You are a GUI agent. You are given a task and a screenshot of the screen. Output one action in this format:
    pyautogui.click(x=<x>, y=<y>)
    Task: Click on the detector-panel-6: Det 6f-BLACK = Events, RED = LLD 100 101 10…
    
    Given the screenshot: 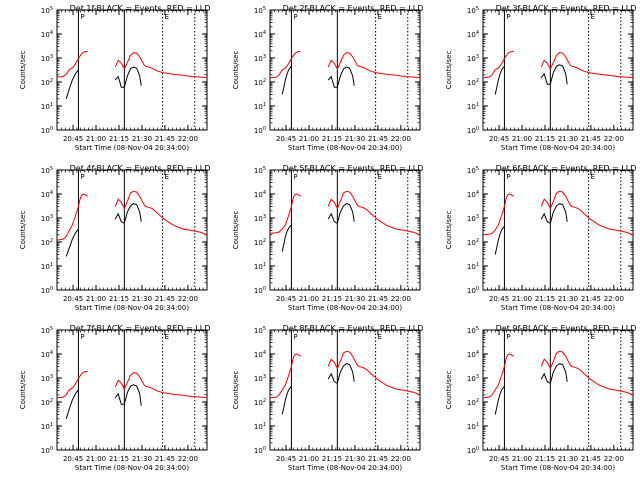 What is the action you would take?
    pyautogui.click(x=540, y=238)
    